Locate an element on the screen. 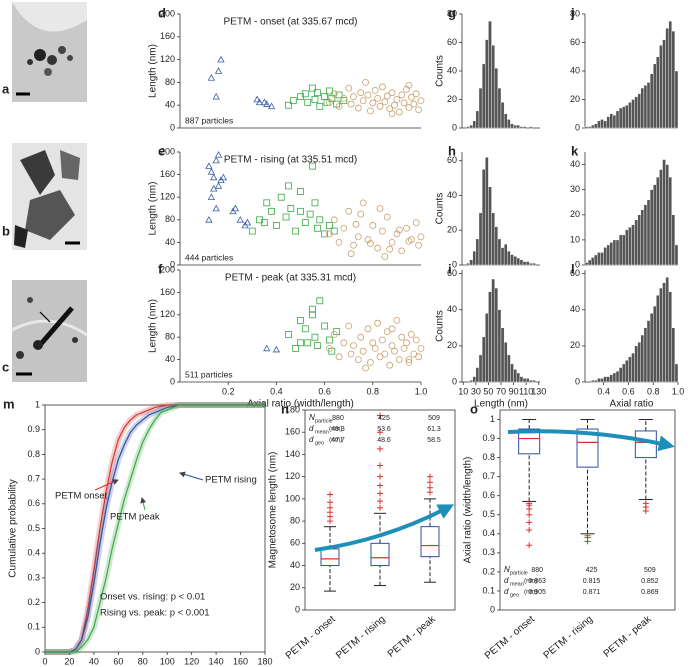  panel-letter: o is located at coordinates (474, 408).